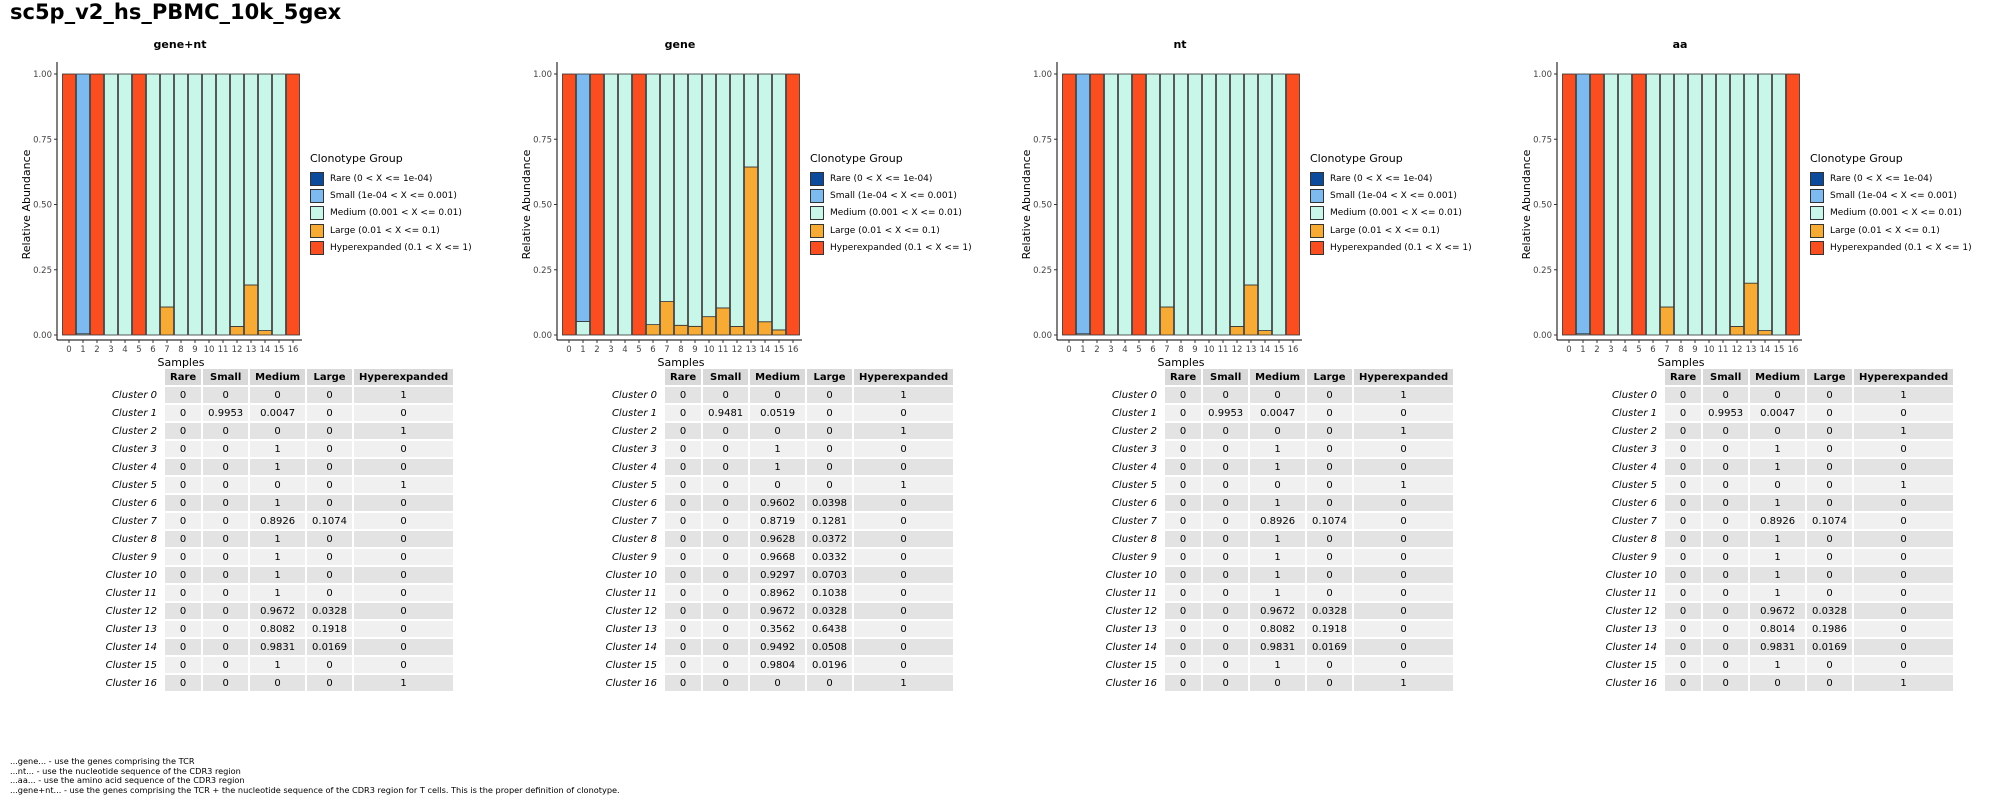 The height and width of the screenshot is (800, 2000). I want to click on table-corner, so click(122, 377).